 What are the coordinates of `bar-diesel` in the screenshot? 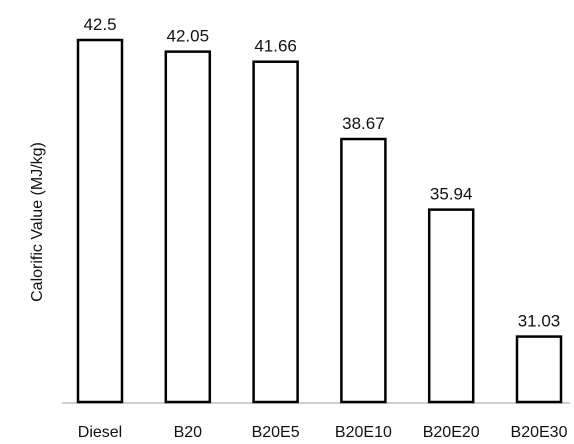 It's located at (100, 221).